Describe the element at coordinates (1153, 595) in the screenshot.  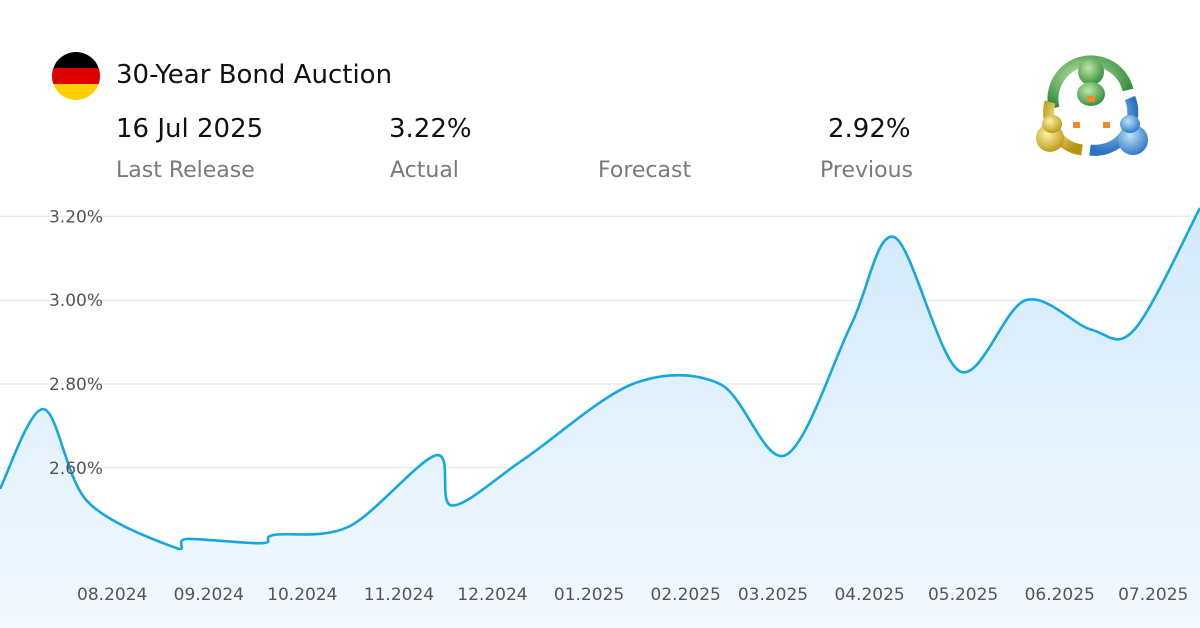
I see `x-tick-label: 07.2025` at that location.